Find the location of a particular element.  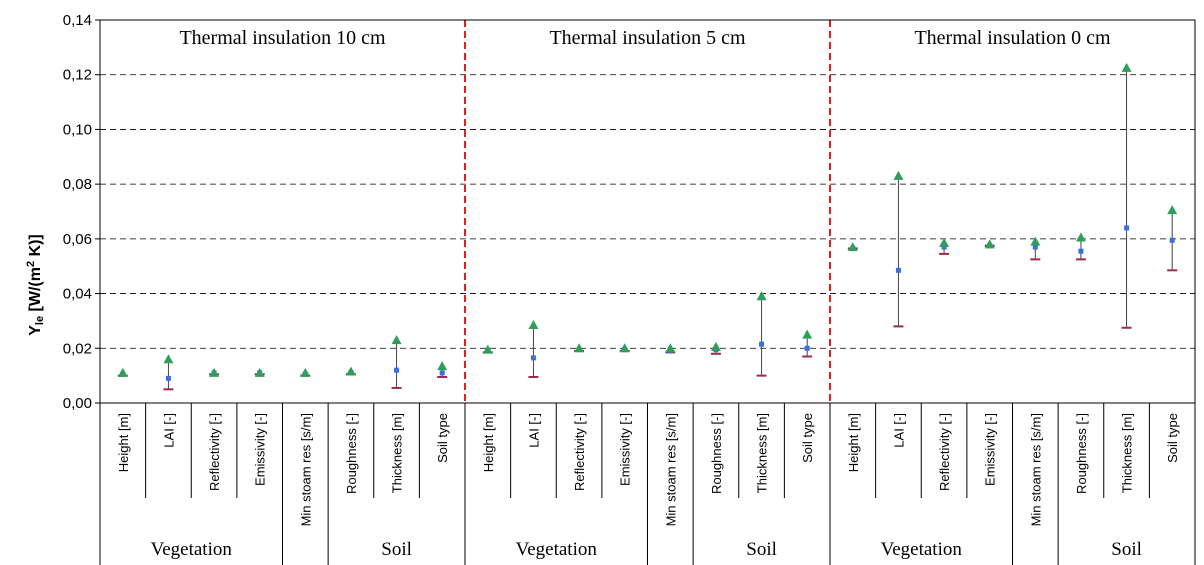

y-tick-label: 0,10 is located at coordinates (77, 129).